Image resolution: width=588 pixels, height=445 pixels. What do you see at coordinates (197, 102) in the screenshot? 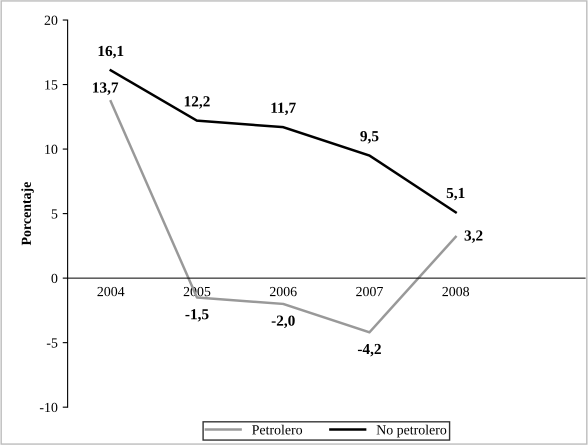
I see `data-label: 12,2` at bounding box center [197, 102].